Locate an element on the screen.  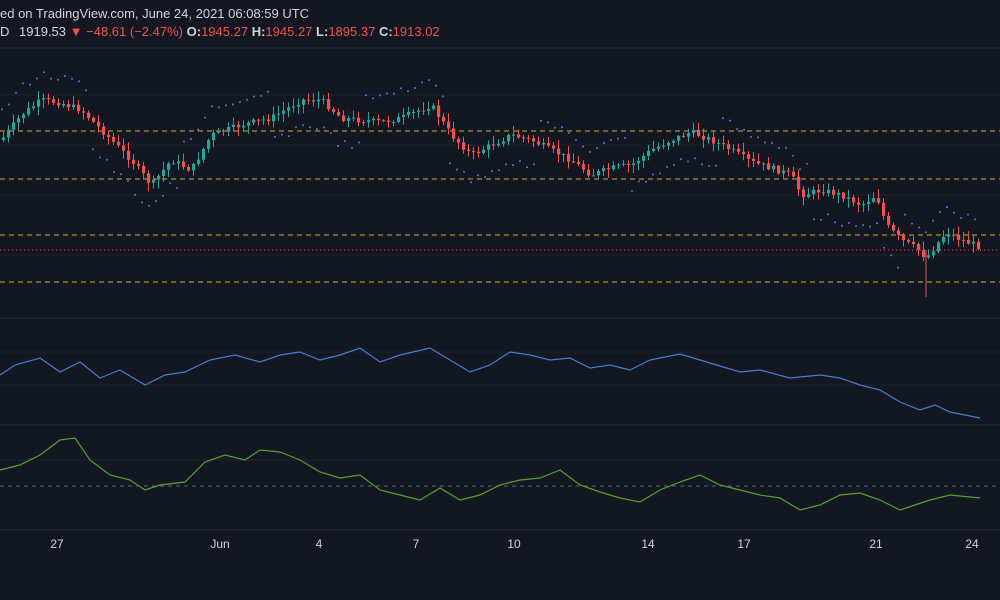
x-tick-label: 24 is located at coordinates (972, 544).